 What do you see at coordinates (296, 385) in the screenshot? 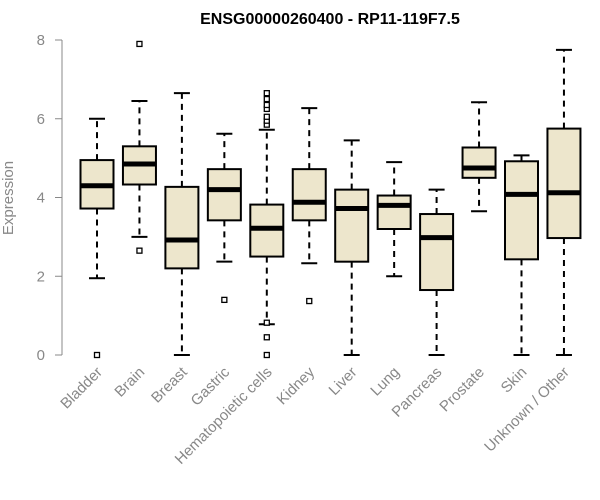
I see `x-category-label: Kidney` at bounding box center [296, 385].